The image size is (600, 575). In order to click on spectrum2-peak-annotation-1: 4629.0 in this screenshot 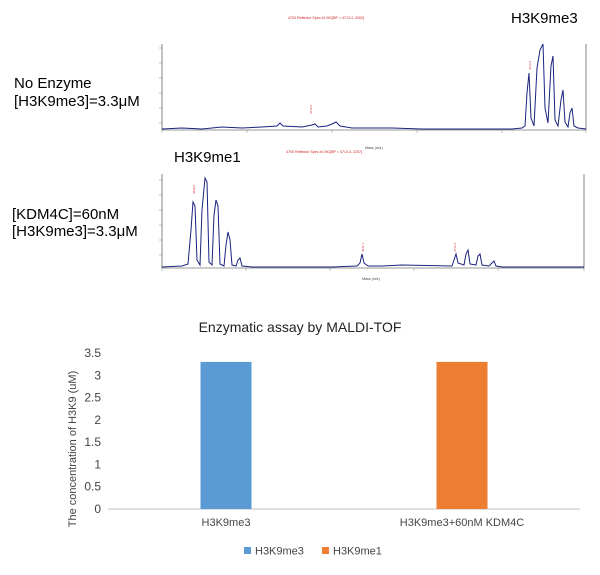, I will do `click(194, 189)`.